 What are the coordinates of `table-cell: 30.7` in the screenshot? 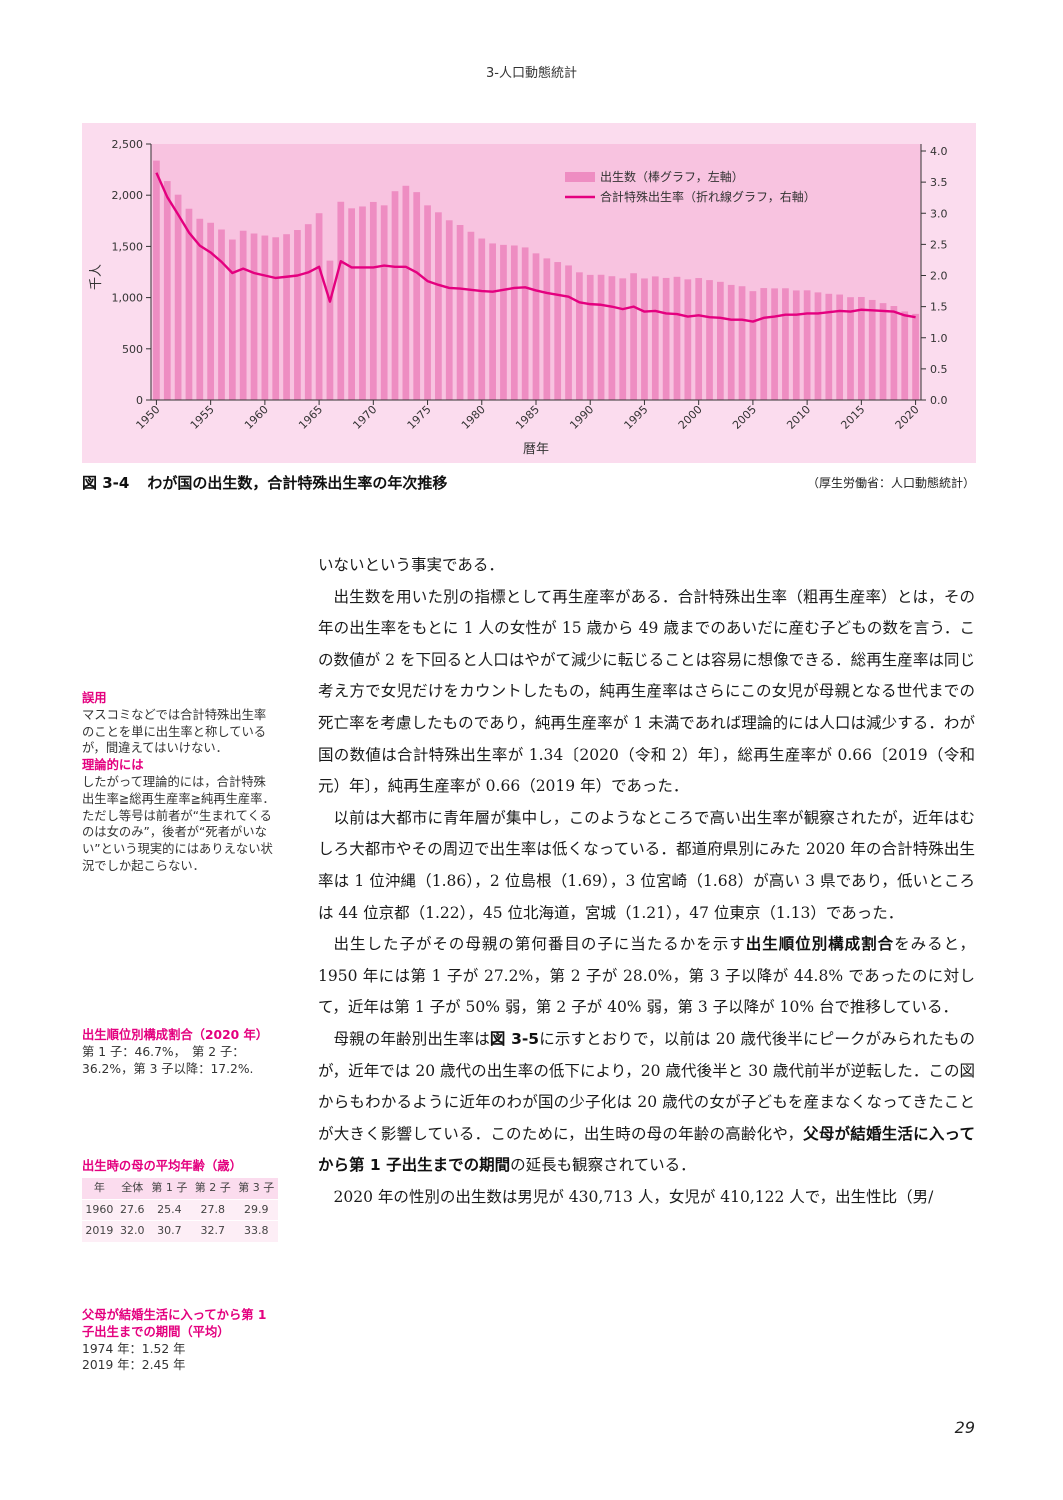 It's located at (169, 1231).